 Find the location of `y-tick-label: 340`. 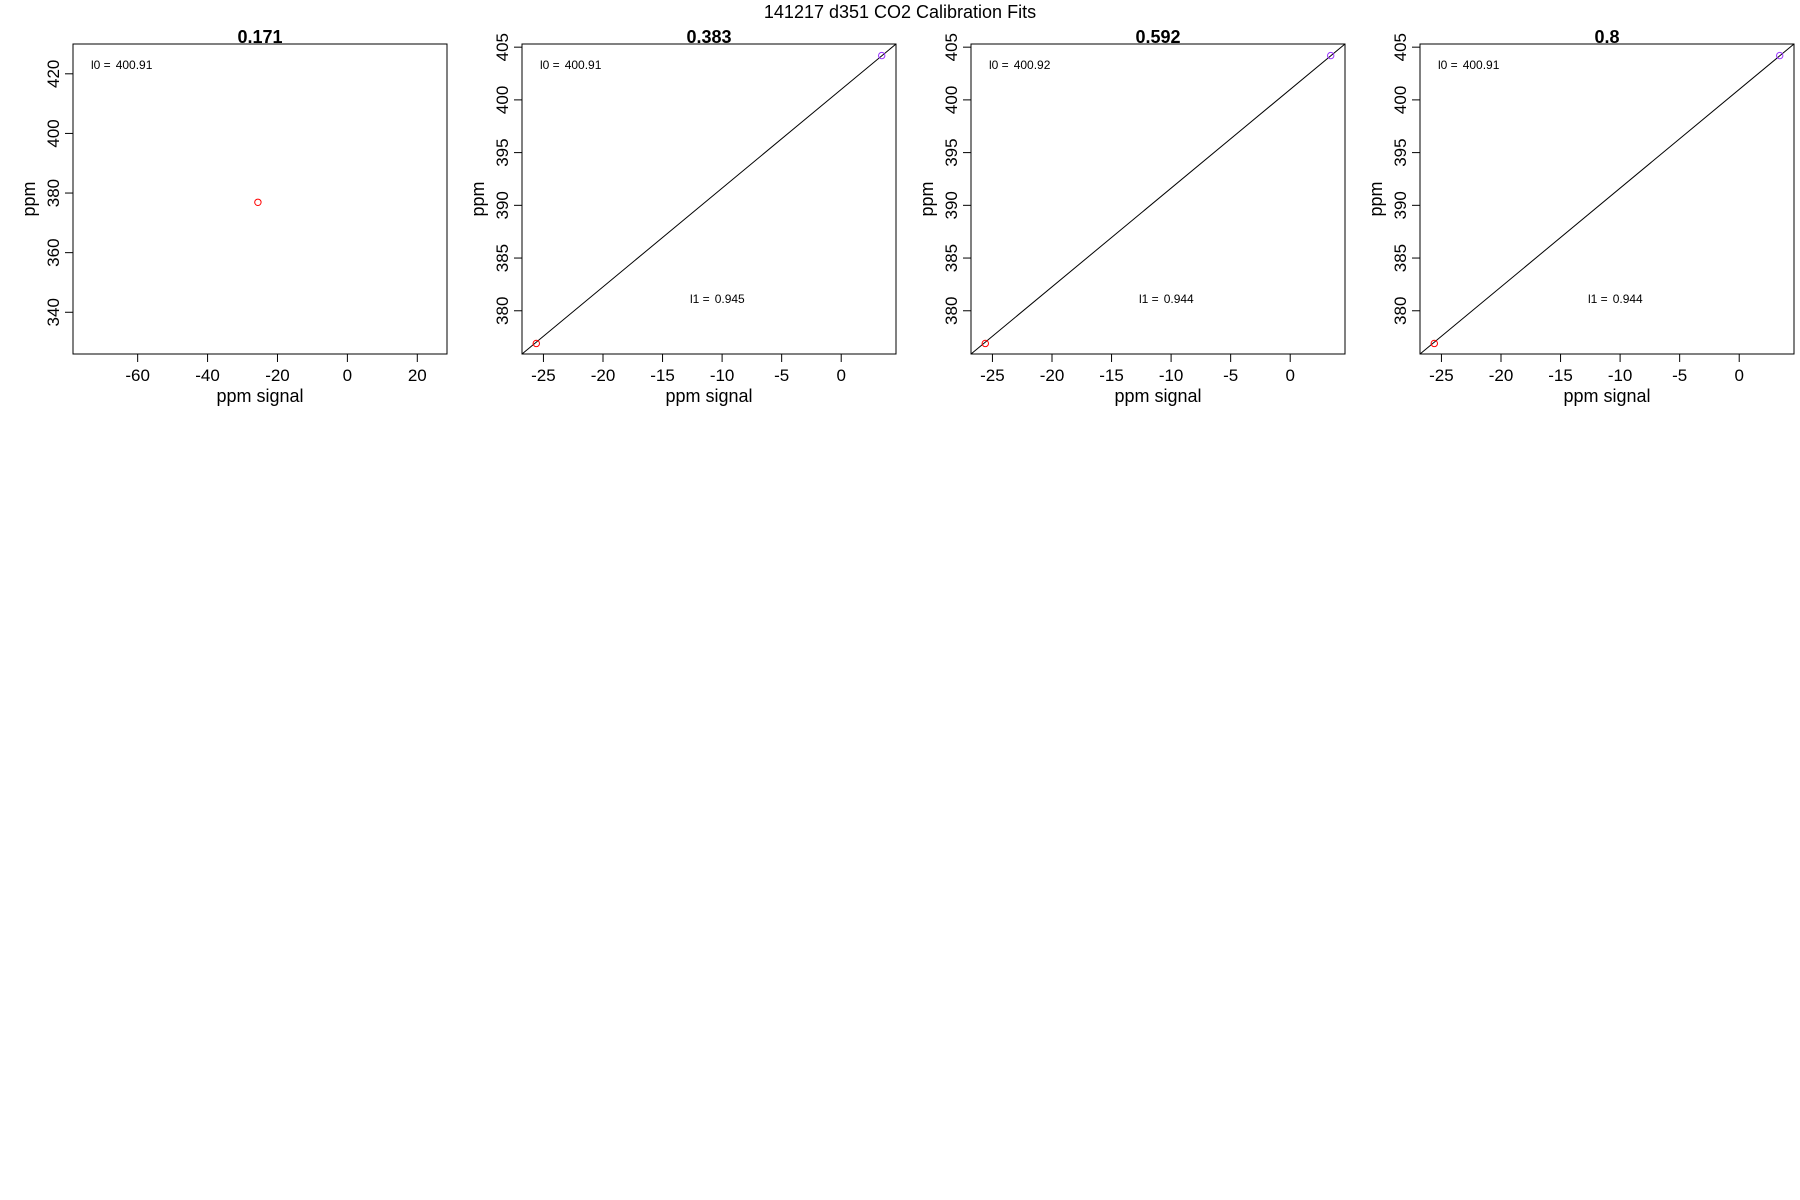

y-tick-label: 340 is located at coordinates (53, 312).